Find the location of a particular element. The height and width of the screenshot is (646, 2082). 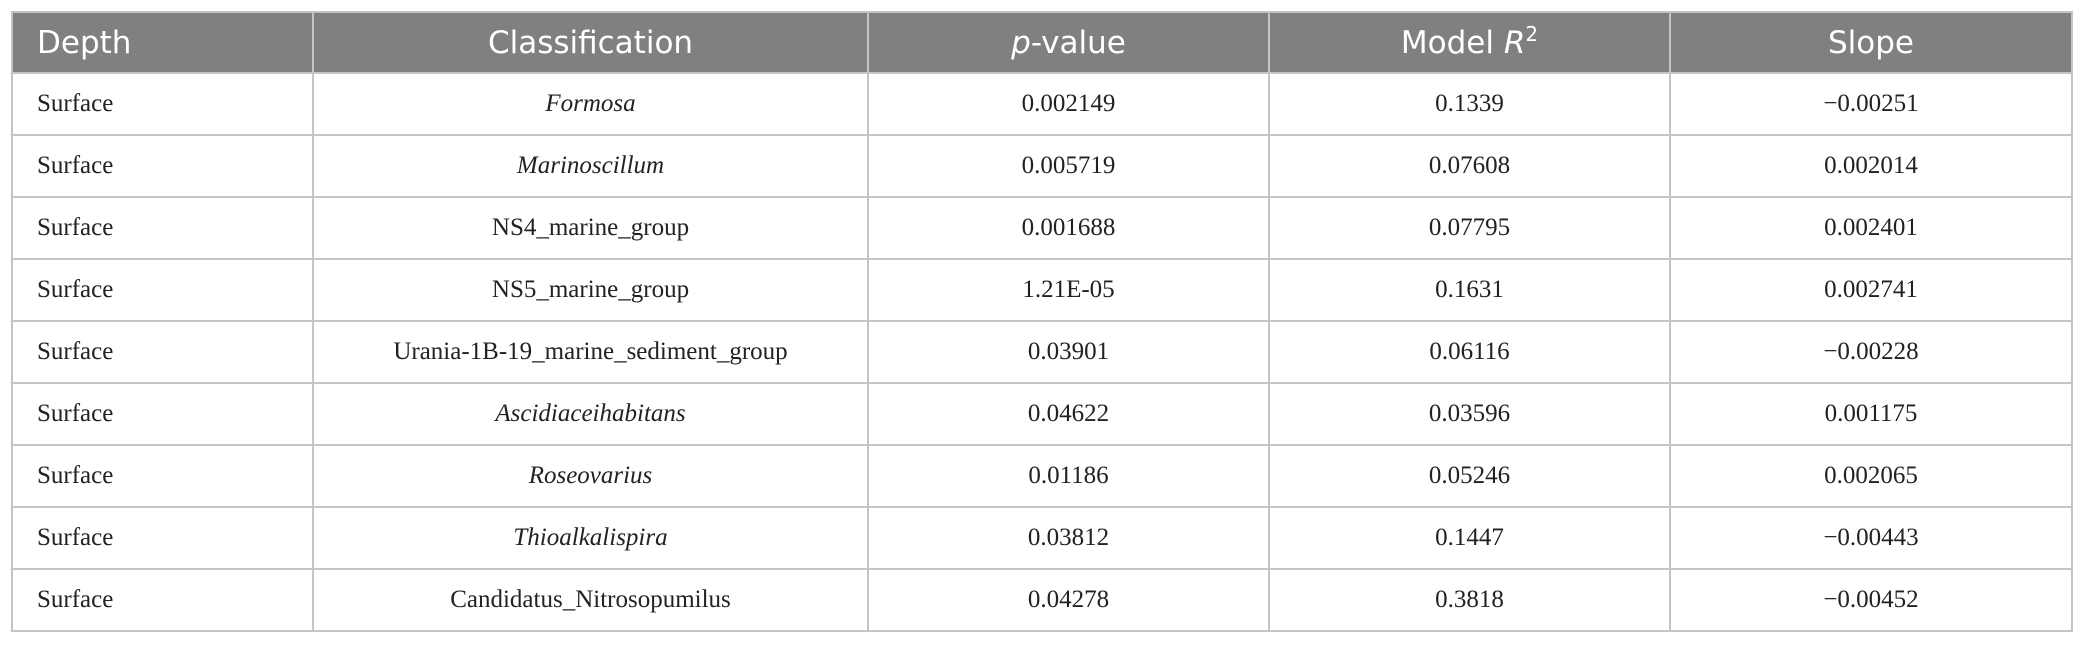

column-header: Model R2 is located at coordinates (1469, 42).